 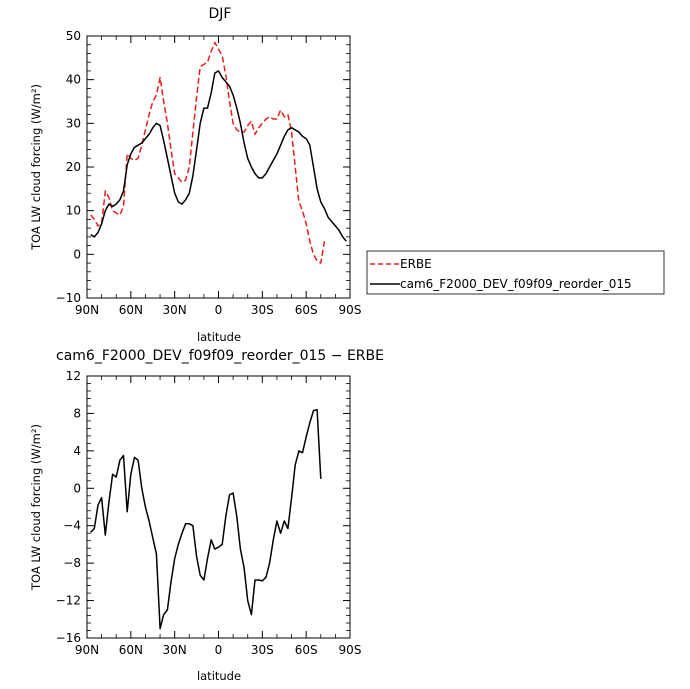 I want to click on chart-title: cam6_F2000_DEV_f09f09_reorder_015 − ERBE, so click(x=220, y=356).